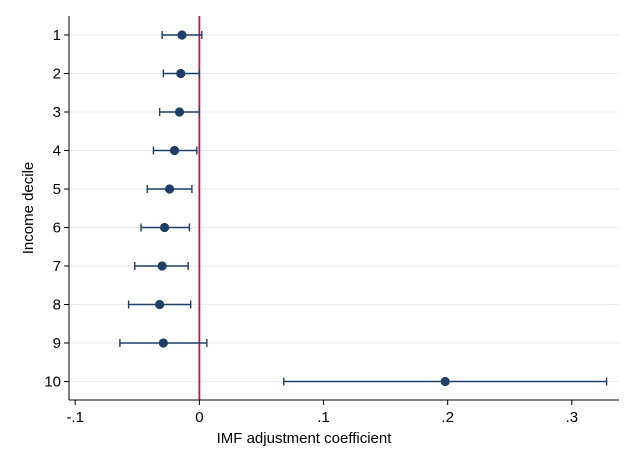 This screenshot has height=463, width=636. Describe the element at coordinates (28, 208) in the screenshot. I see `y-axis-title: Income decile` at that location.